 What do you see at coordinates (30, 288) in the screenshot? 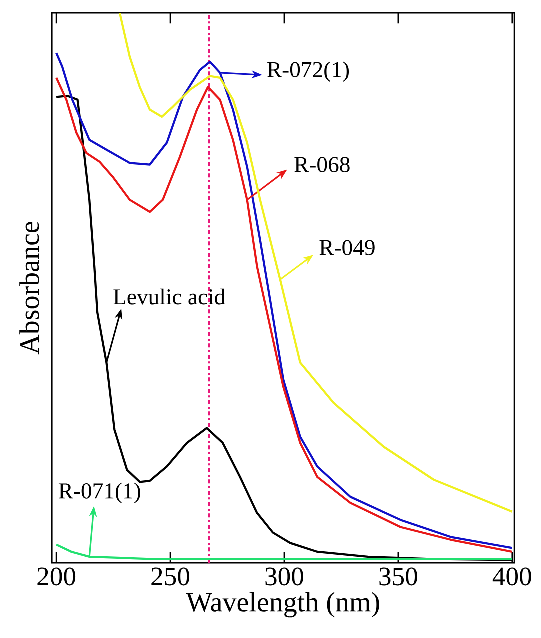
I see `y-axis-title: Absorbance` at bounding box center [30, 288].